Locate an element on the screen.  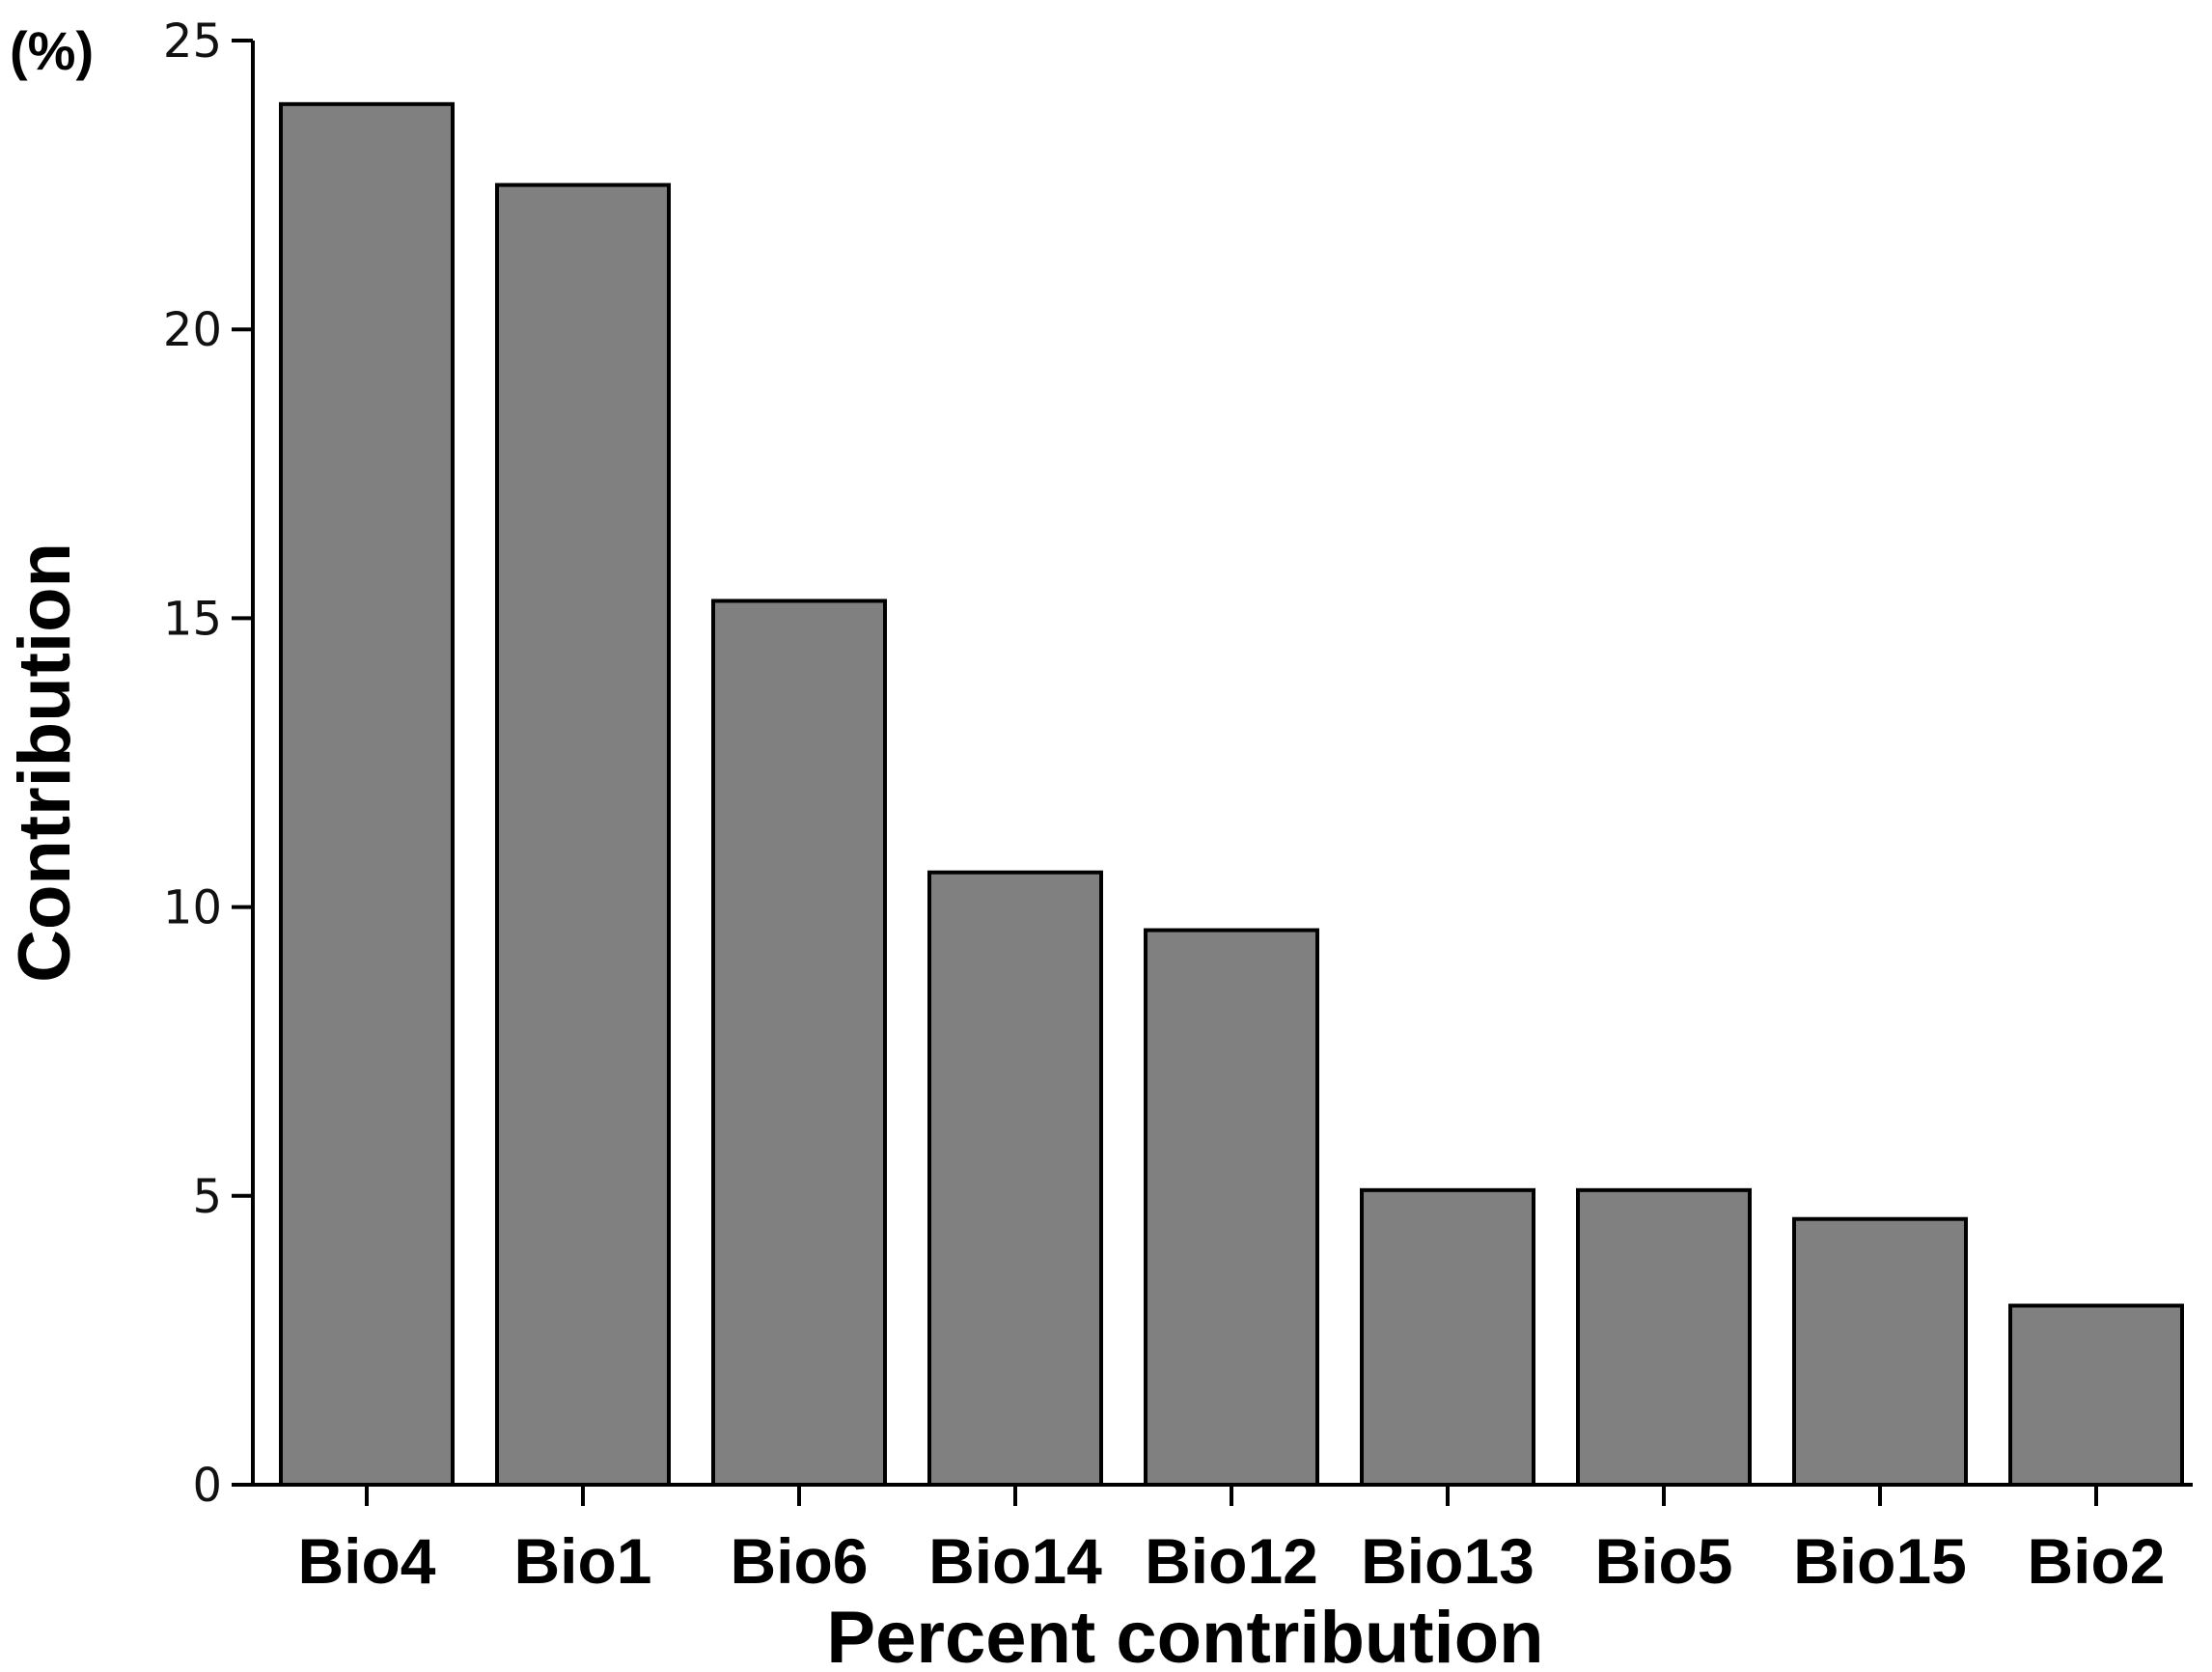
y-axis-ticks: 0 5 10 15 20 25 is located at coordinates (208, 763).